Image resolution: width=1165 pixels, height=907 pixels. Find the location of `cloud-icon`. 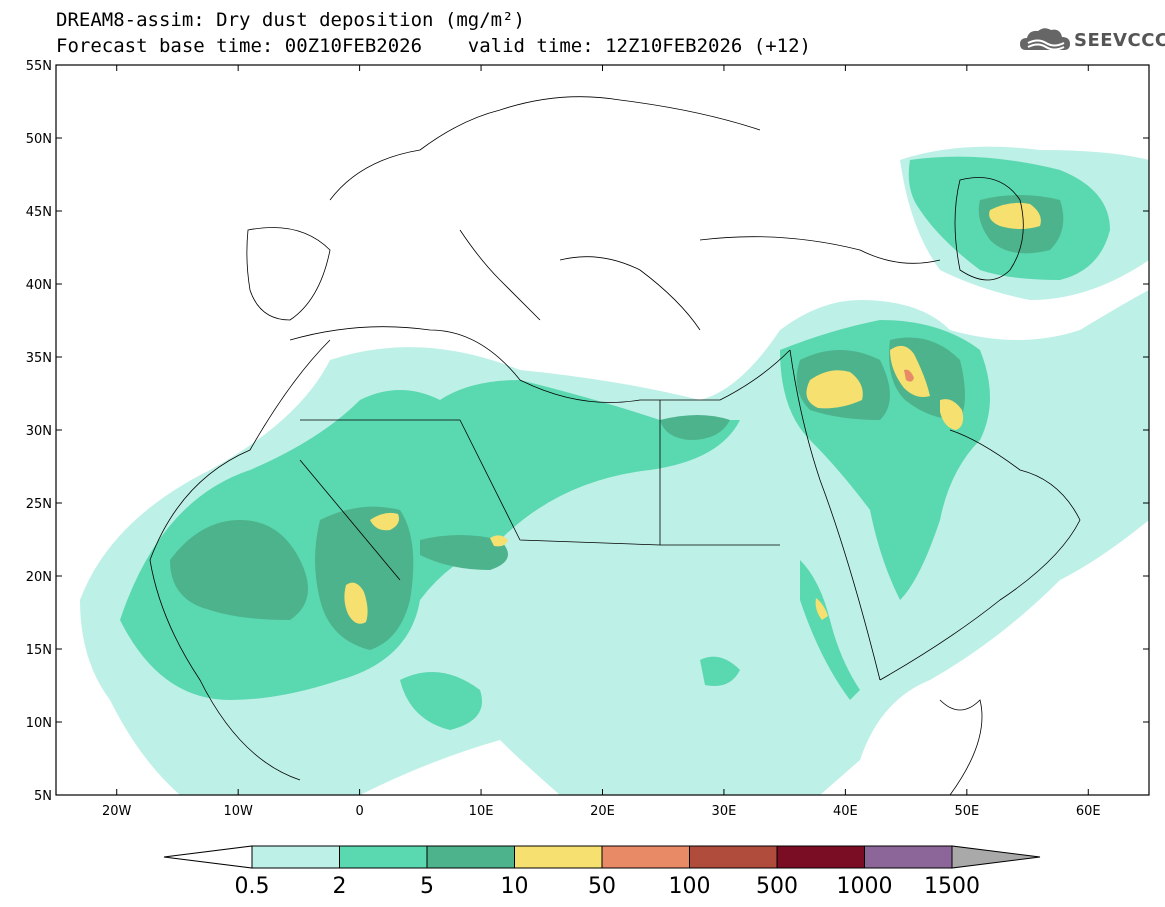

cloud-icon is located at coordinates (1045, 39).